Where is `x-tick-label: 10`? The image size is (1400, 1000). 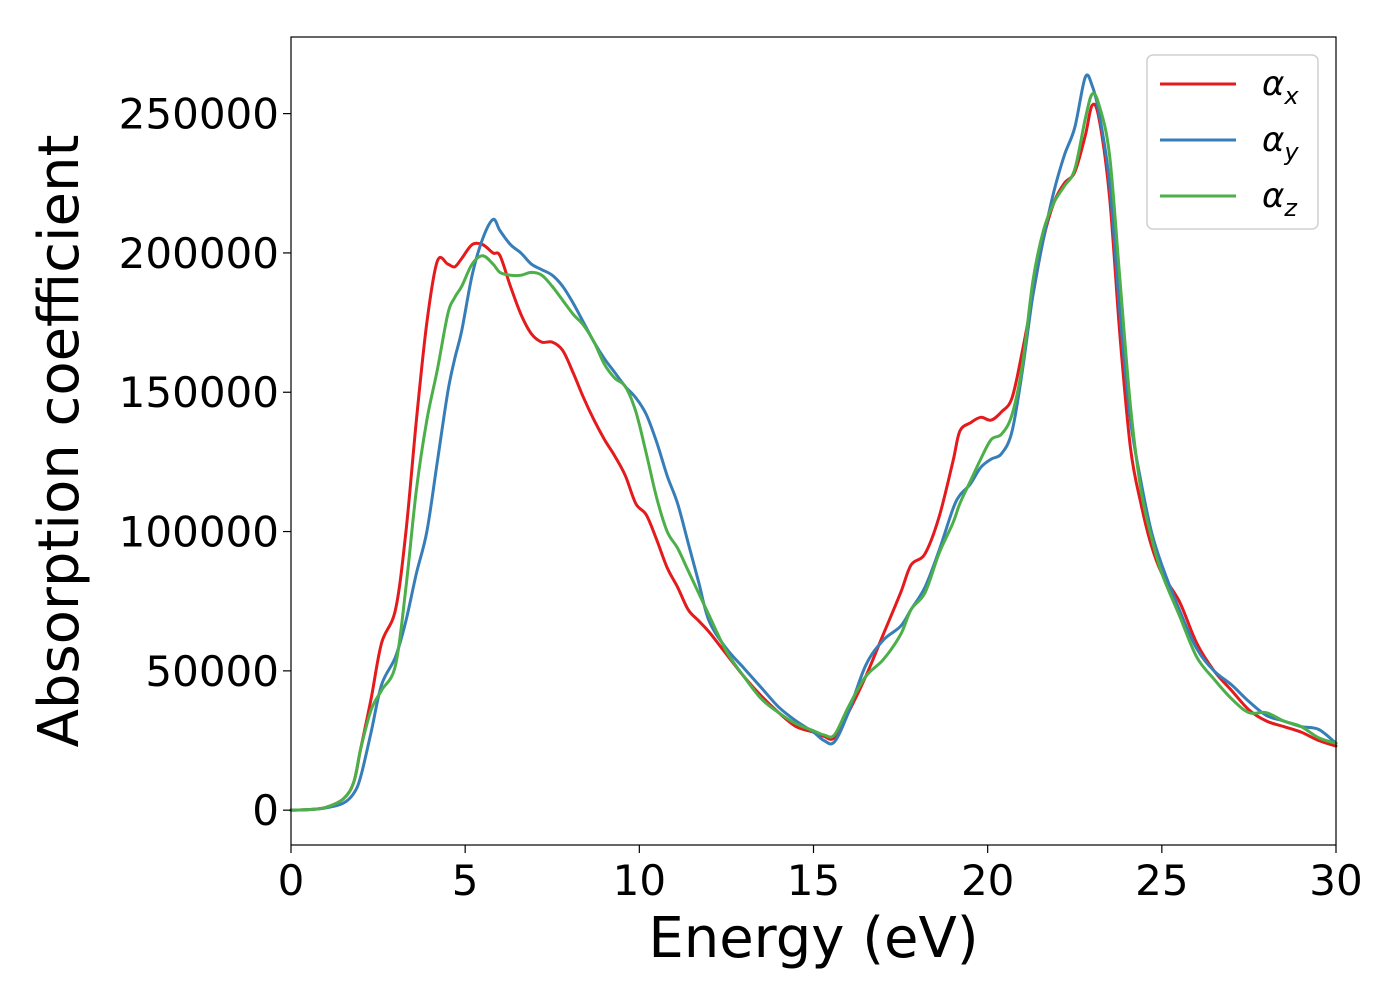 x-tick-label: 10 is located at coordinates (639, 880).